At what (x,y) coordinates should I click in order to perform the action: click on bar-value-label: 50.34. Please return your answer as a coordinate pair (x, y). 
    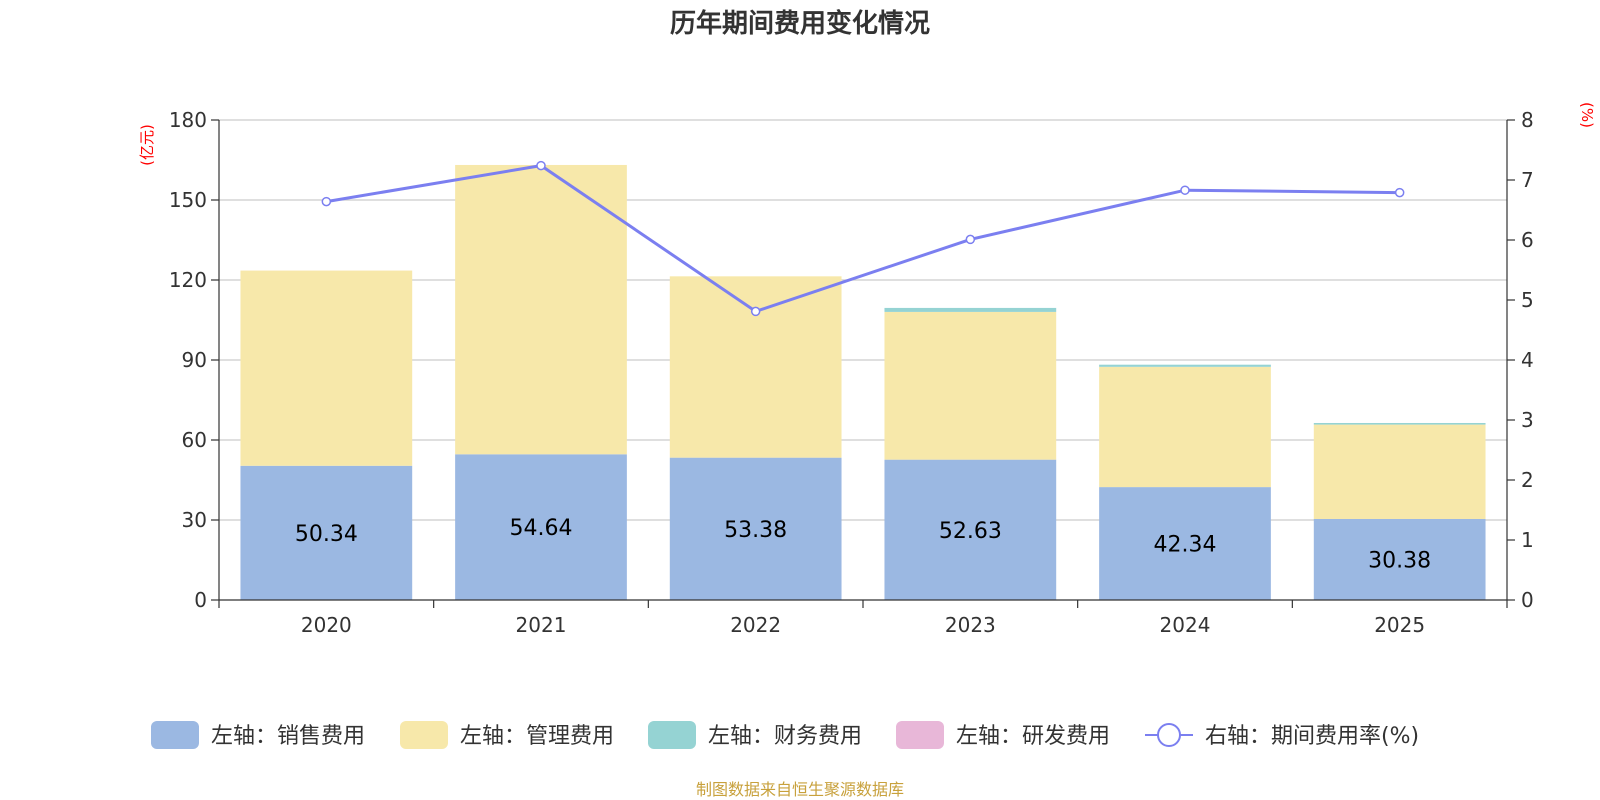
    Looking at the image, I should click on (326, 534).